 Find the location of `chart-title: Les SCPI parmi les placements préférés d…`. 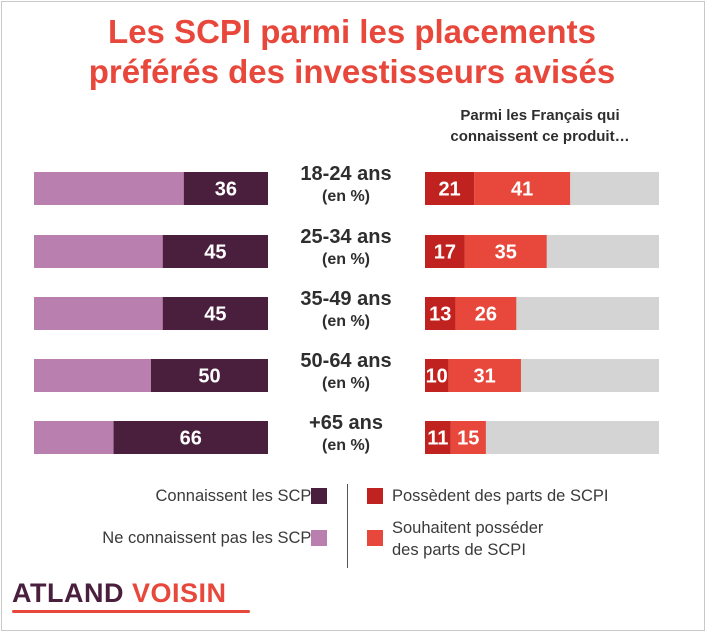

chart-title: Les SCPI parmi les placements préférés d… is located at coordinates (352, 52).